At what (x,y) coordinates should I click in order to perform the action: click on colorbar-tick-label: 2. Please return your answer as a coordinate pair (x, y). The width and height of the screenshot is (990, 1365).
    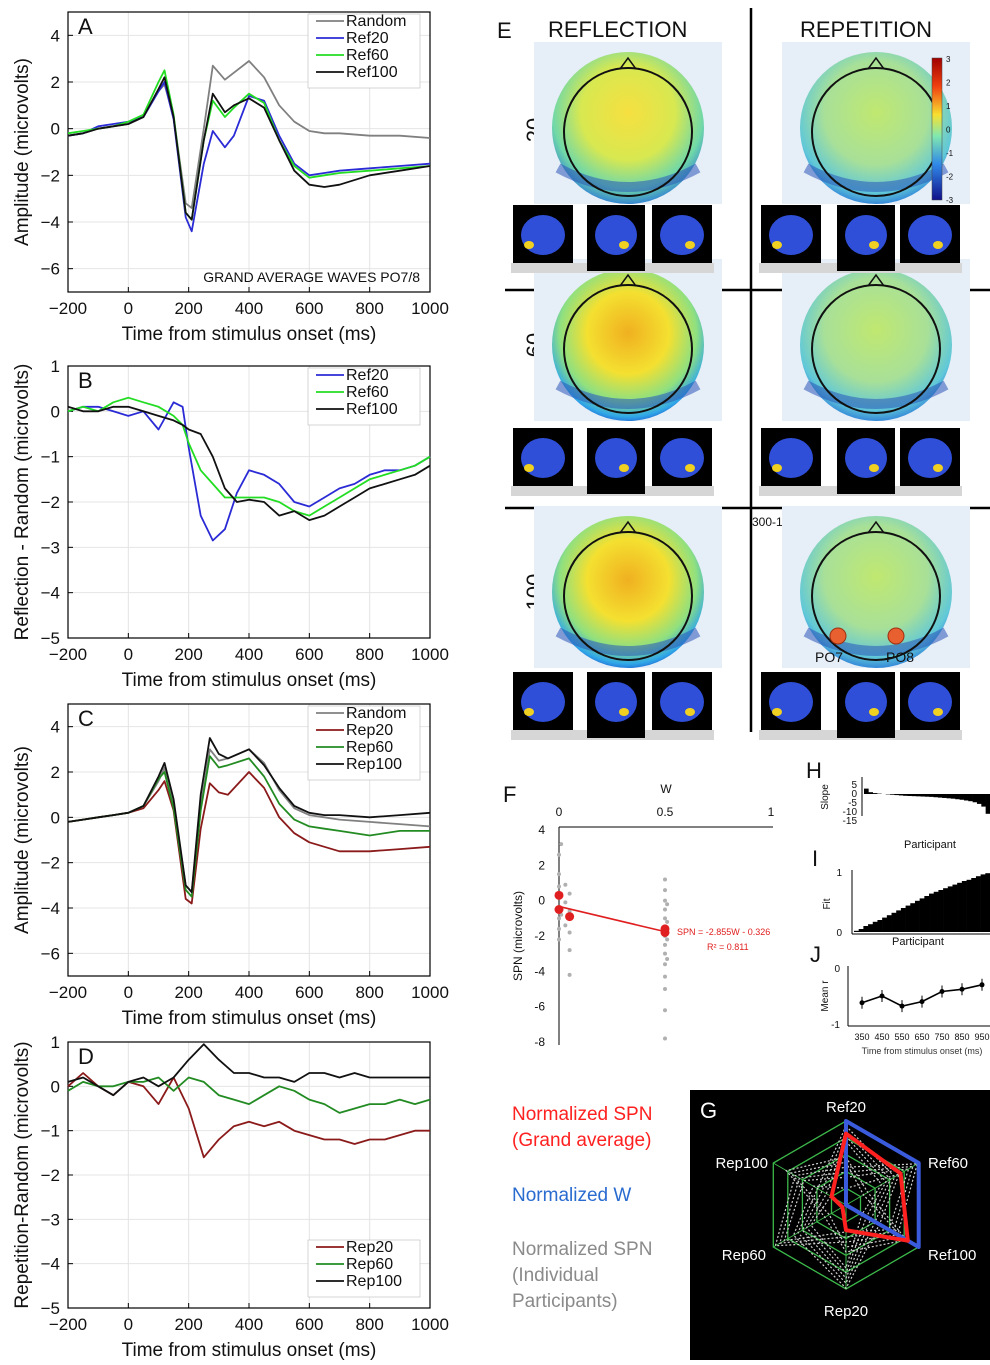
    Looking at the image, I should click on (948, 83).